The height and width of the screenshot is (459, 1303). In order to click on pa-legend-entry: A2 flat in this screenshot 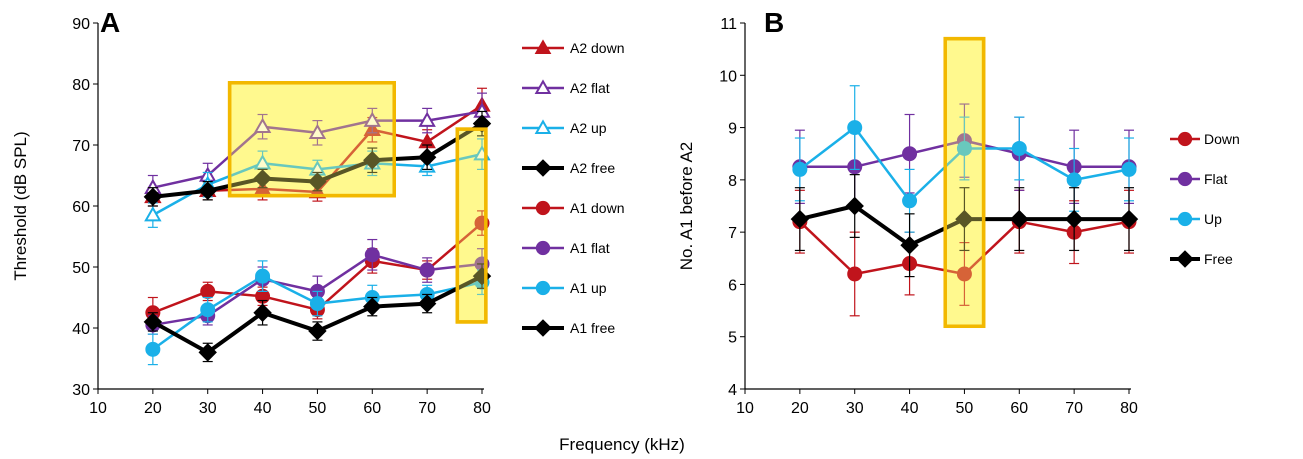, I will do `click(566, 87)`.